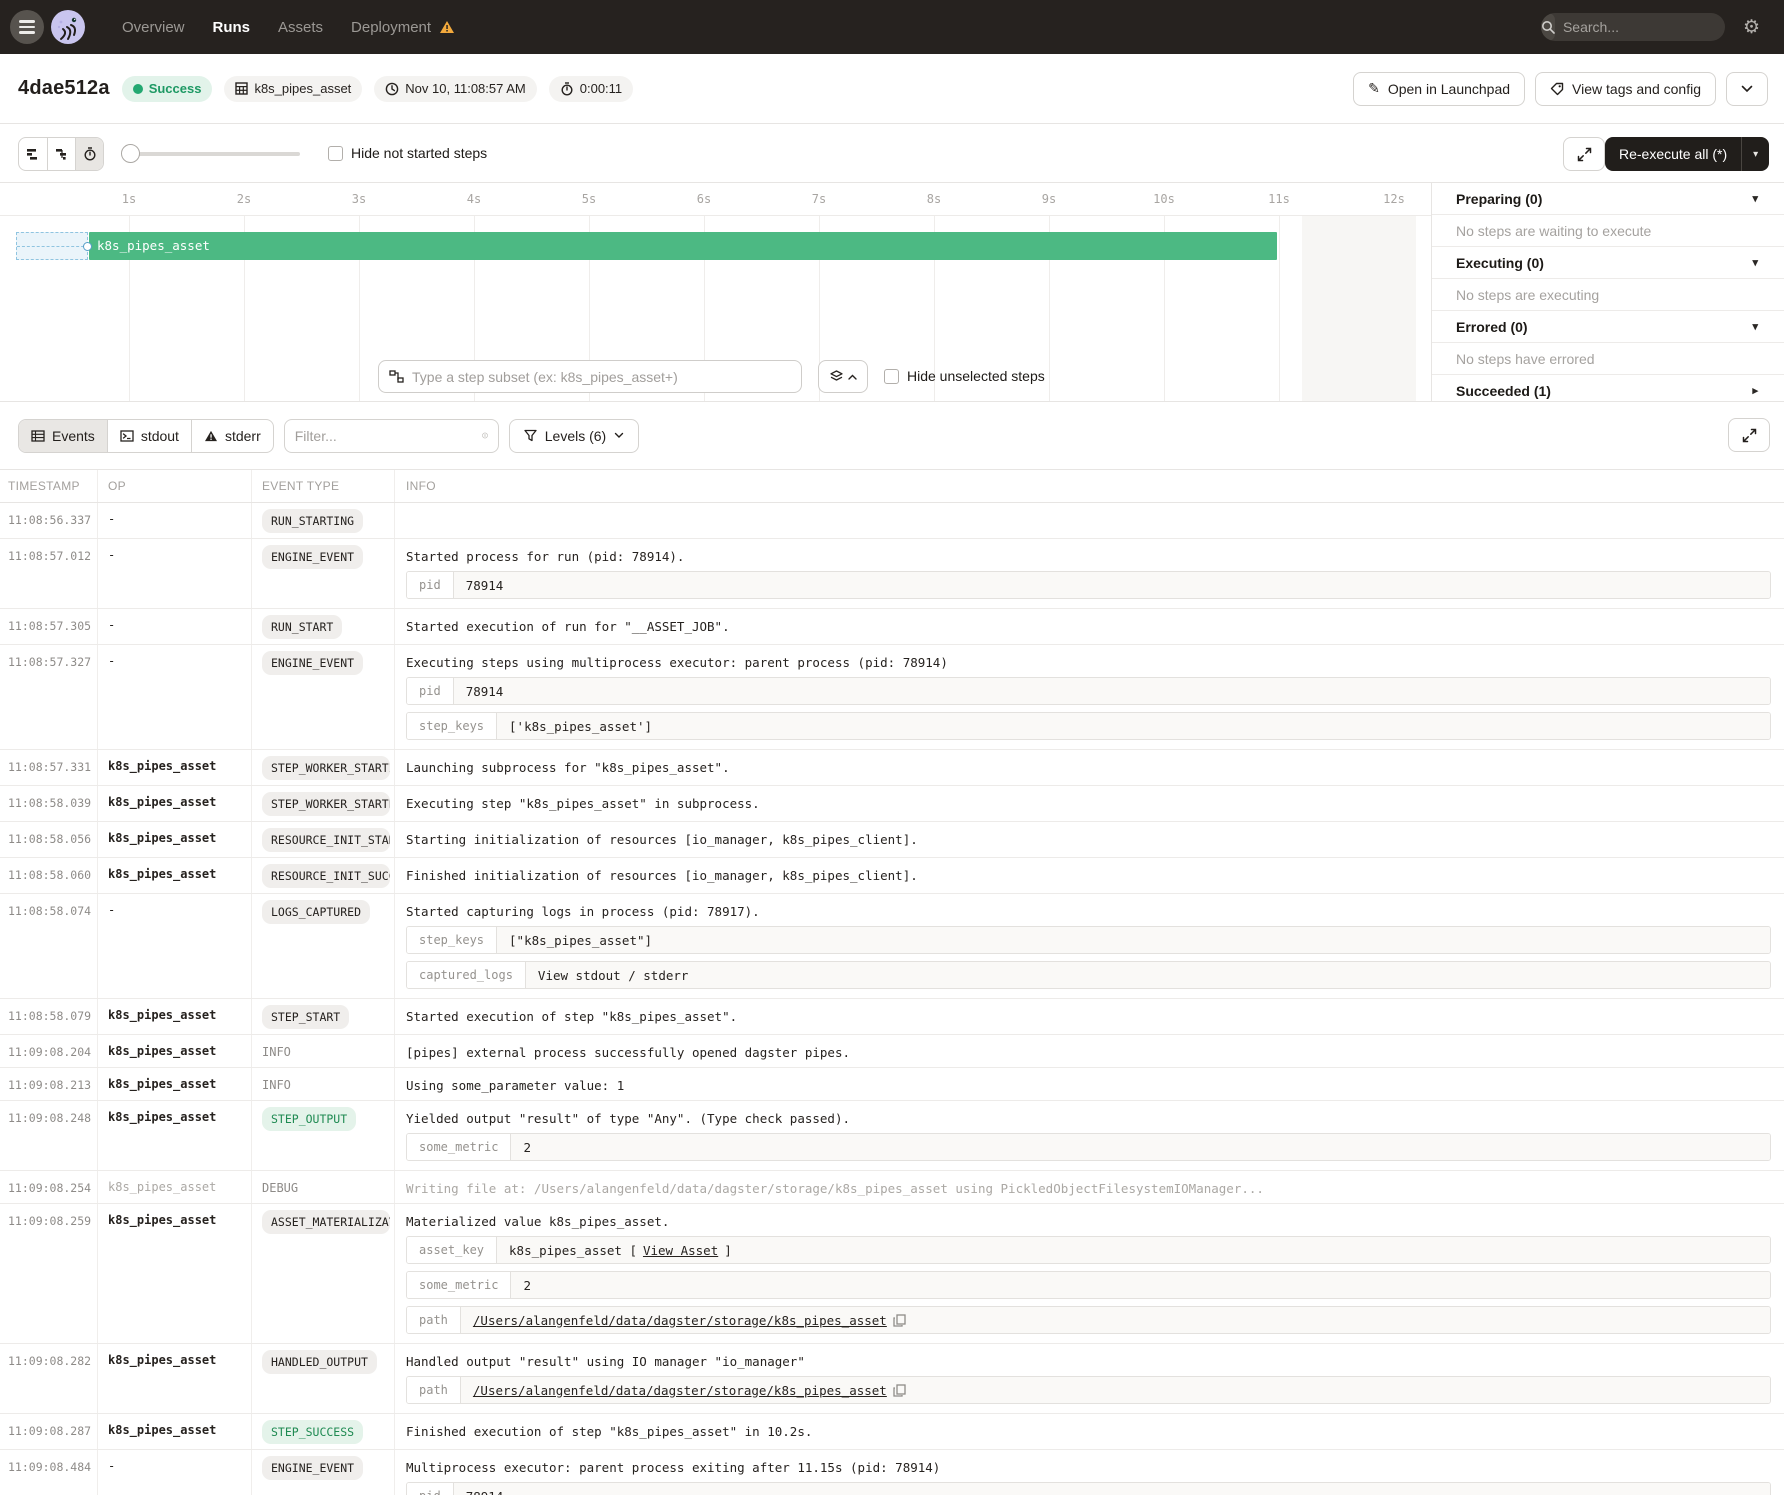 This screenshot has height=1495, width=1784. I want to click on log-timestamp: 11:08:57.327, so click(49, 697).